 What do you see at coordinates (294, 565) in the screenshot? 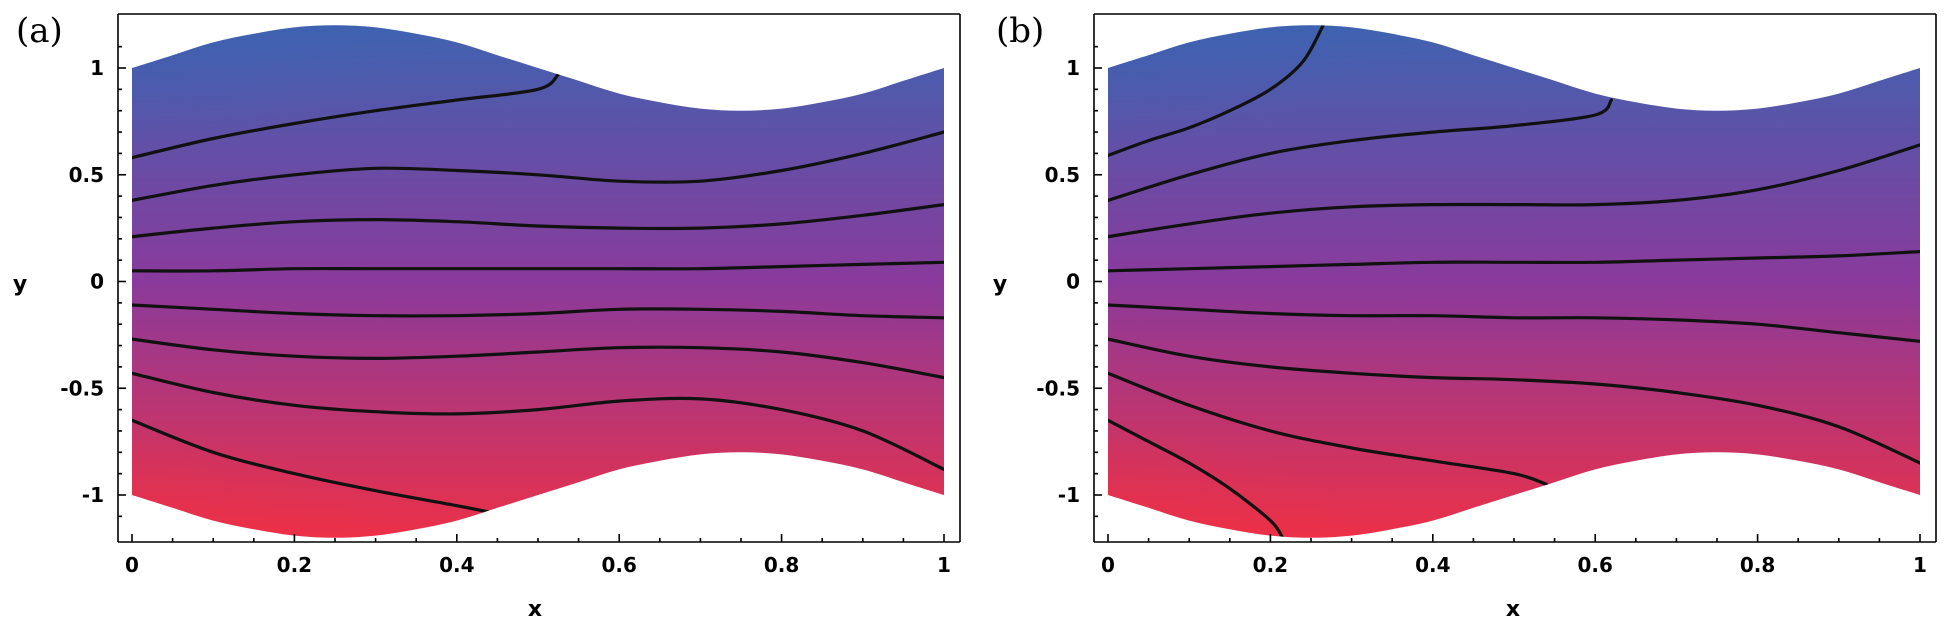
I see `x-tick-label-a-1: 0.2` at bounding box center [294, 565].